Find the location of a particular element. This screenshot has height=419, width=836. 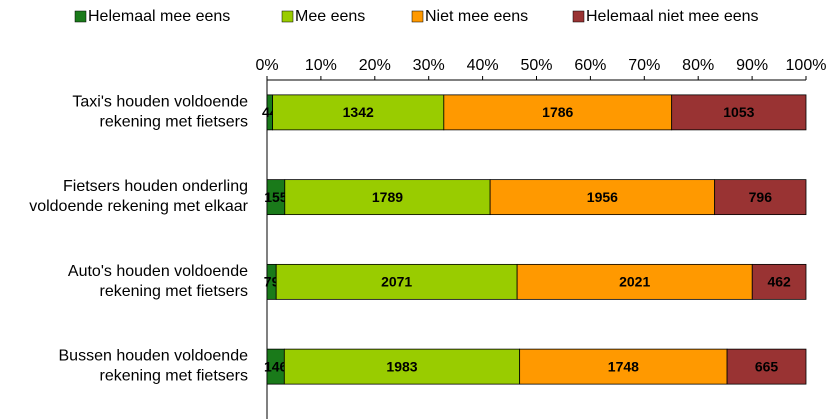

x-tick-label: 50% is located at coordinates (536, 65).